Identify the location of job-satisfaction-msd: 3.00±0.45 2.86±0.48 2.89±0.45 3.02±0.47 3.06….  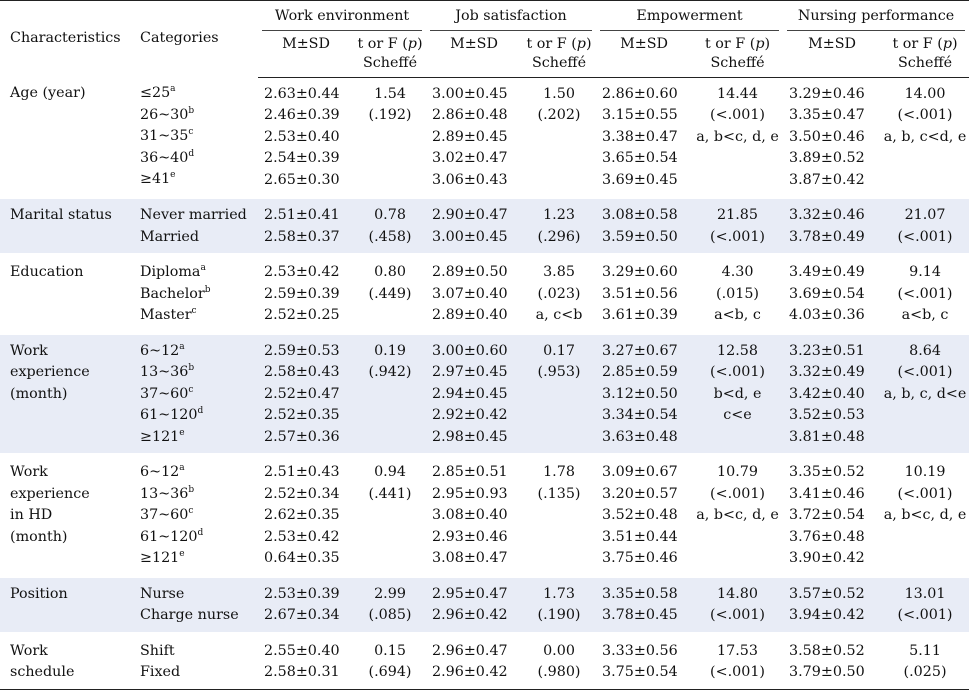
(470, 136).